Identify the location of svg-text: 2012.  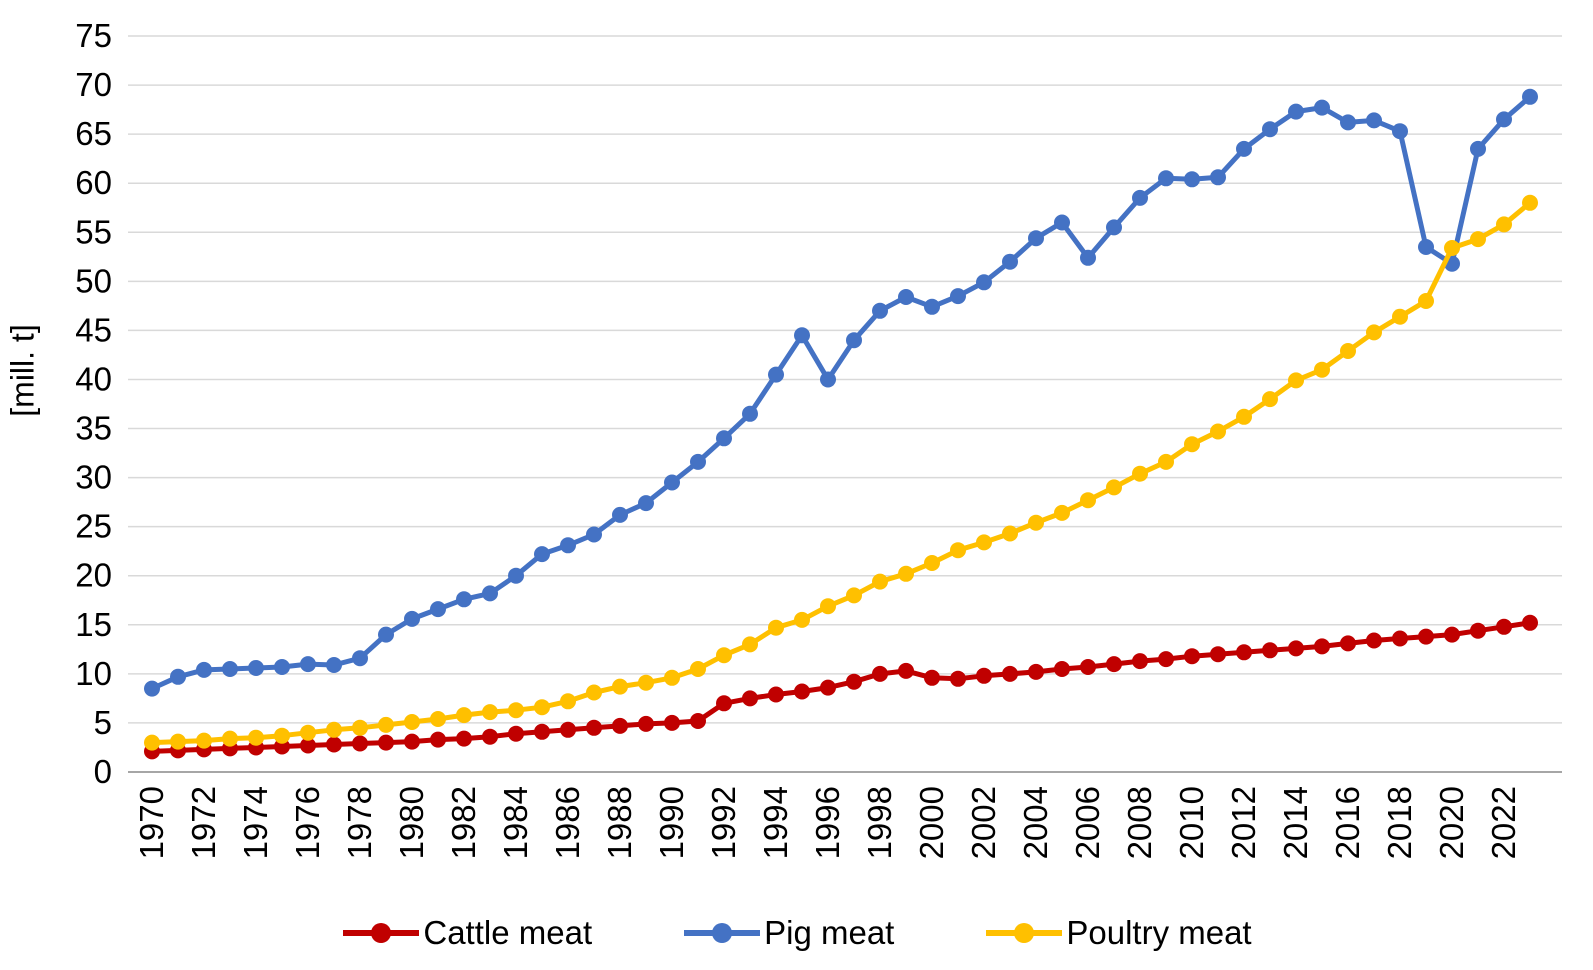
(1243, 822).